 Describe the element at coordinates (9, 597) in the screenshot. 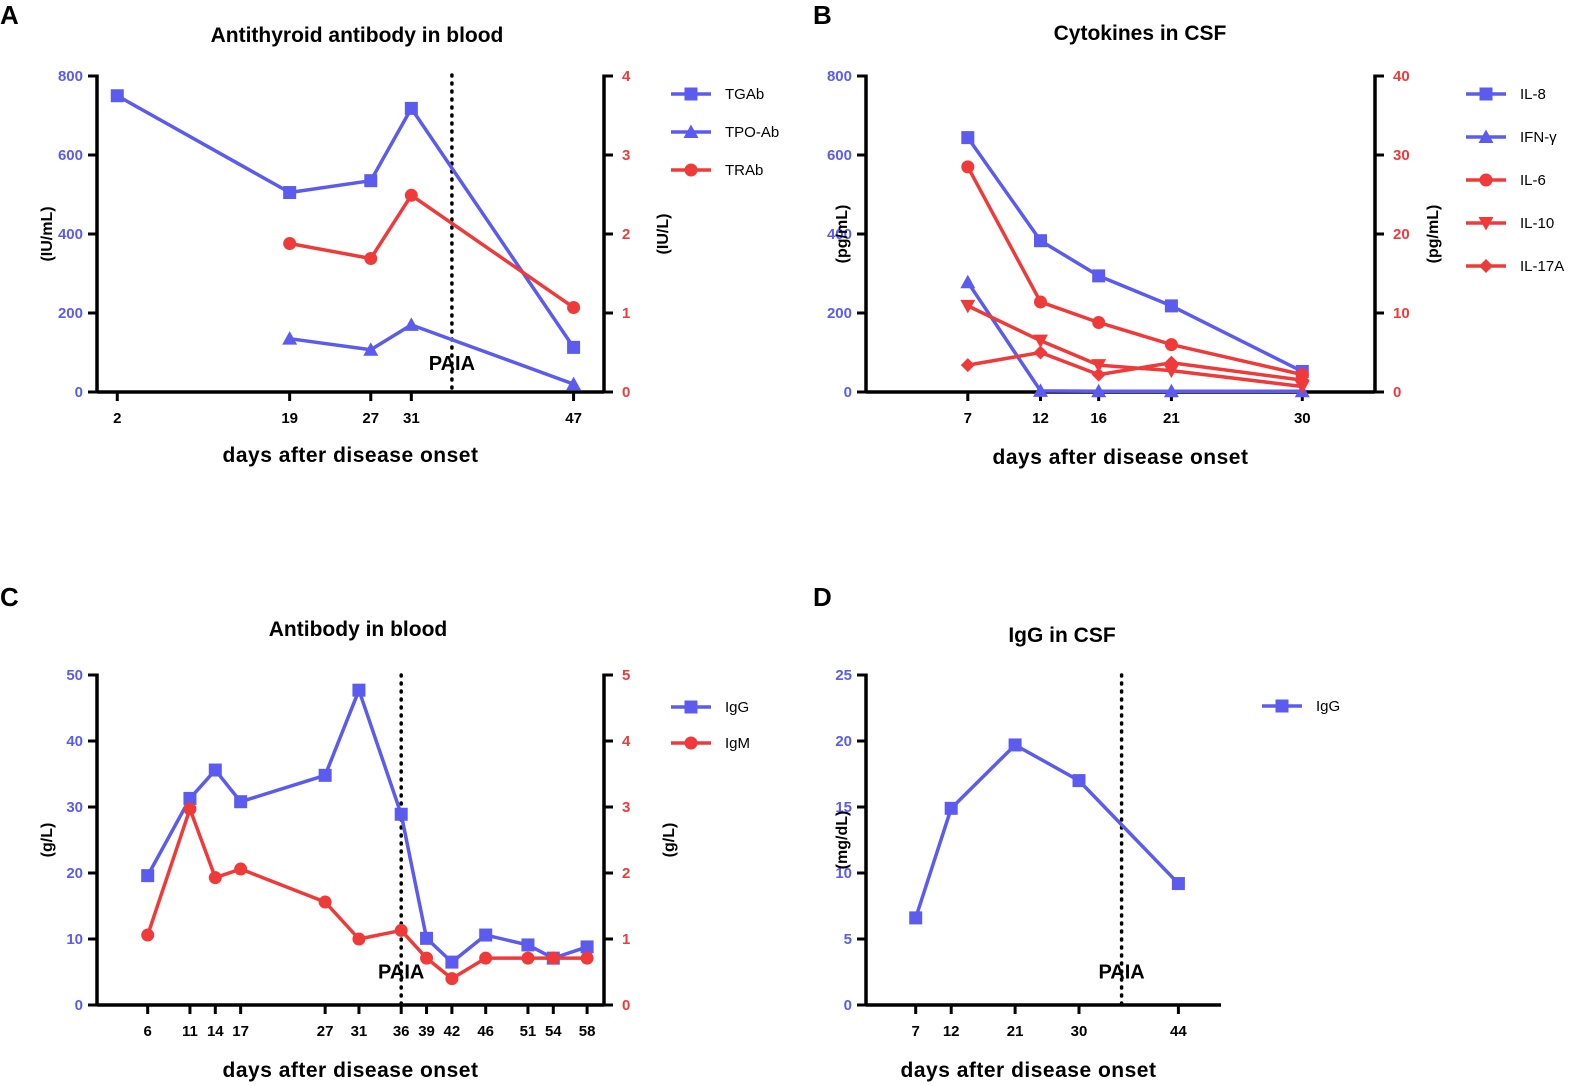

I see `panel-letter: C` at that location.